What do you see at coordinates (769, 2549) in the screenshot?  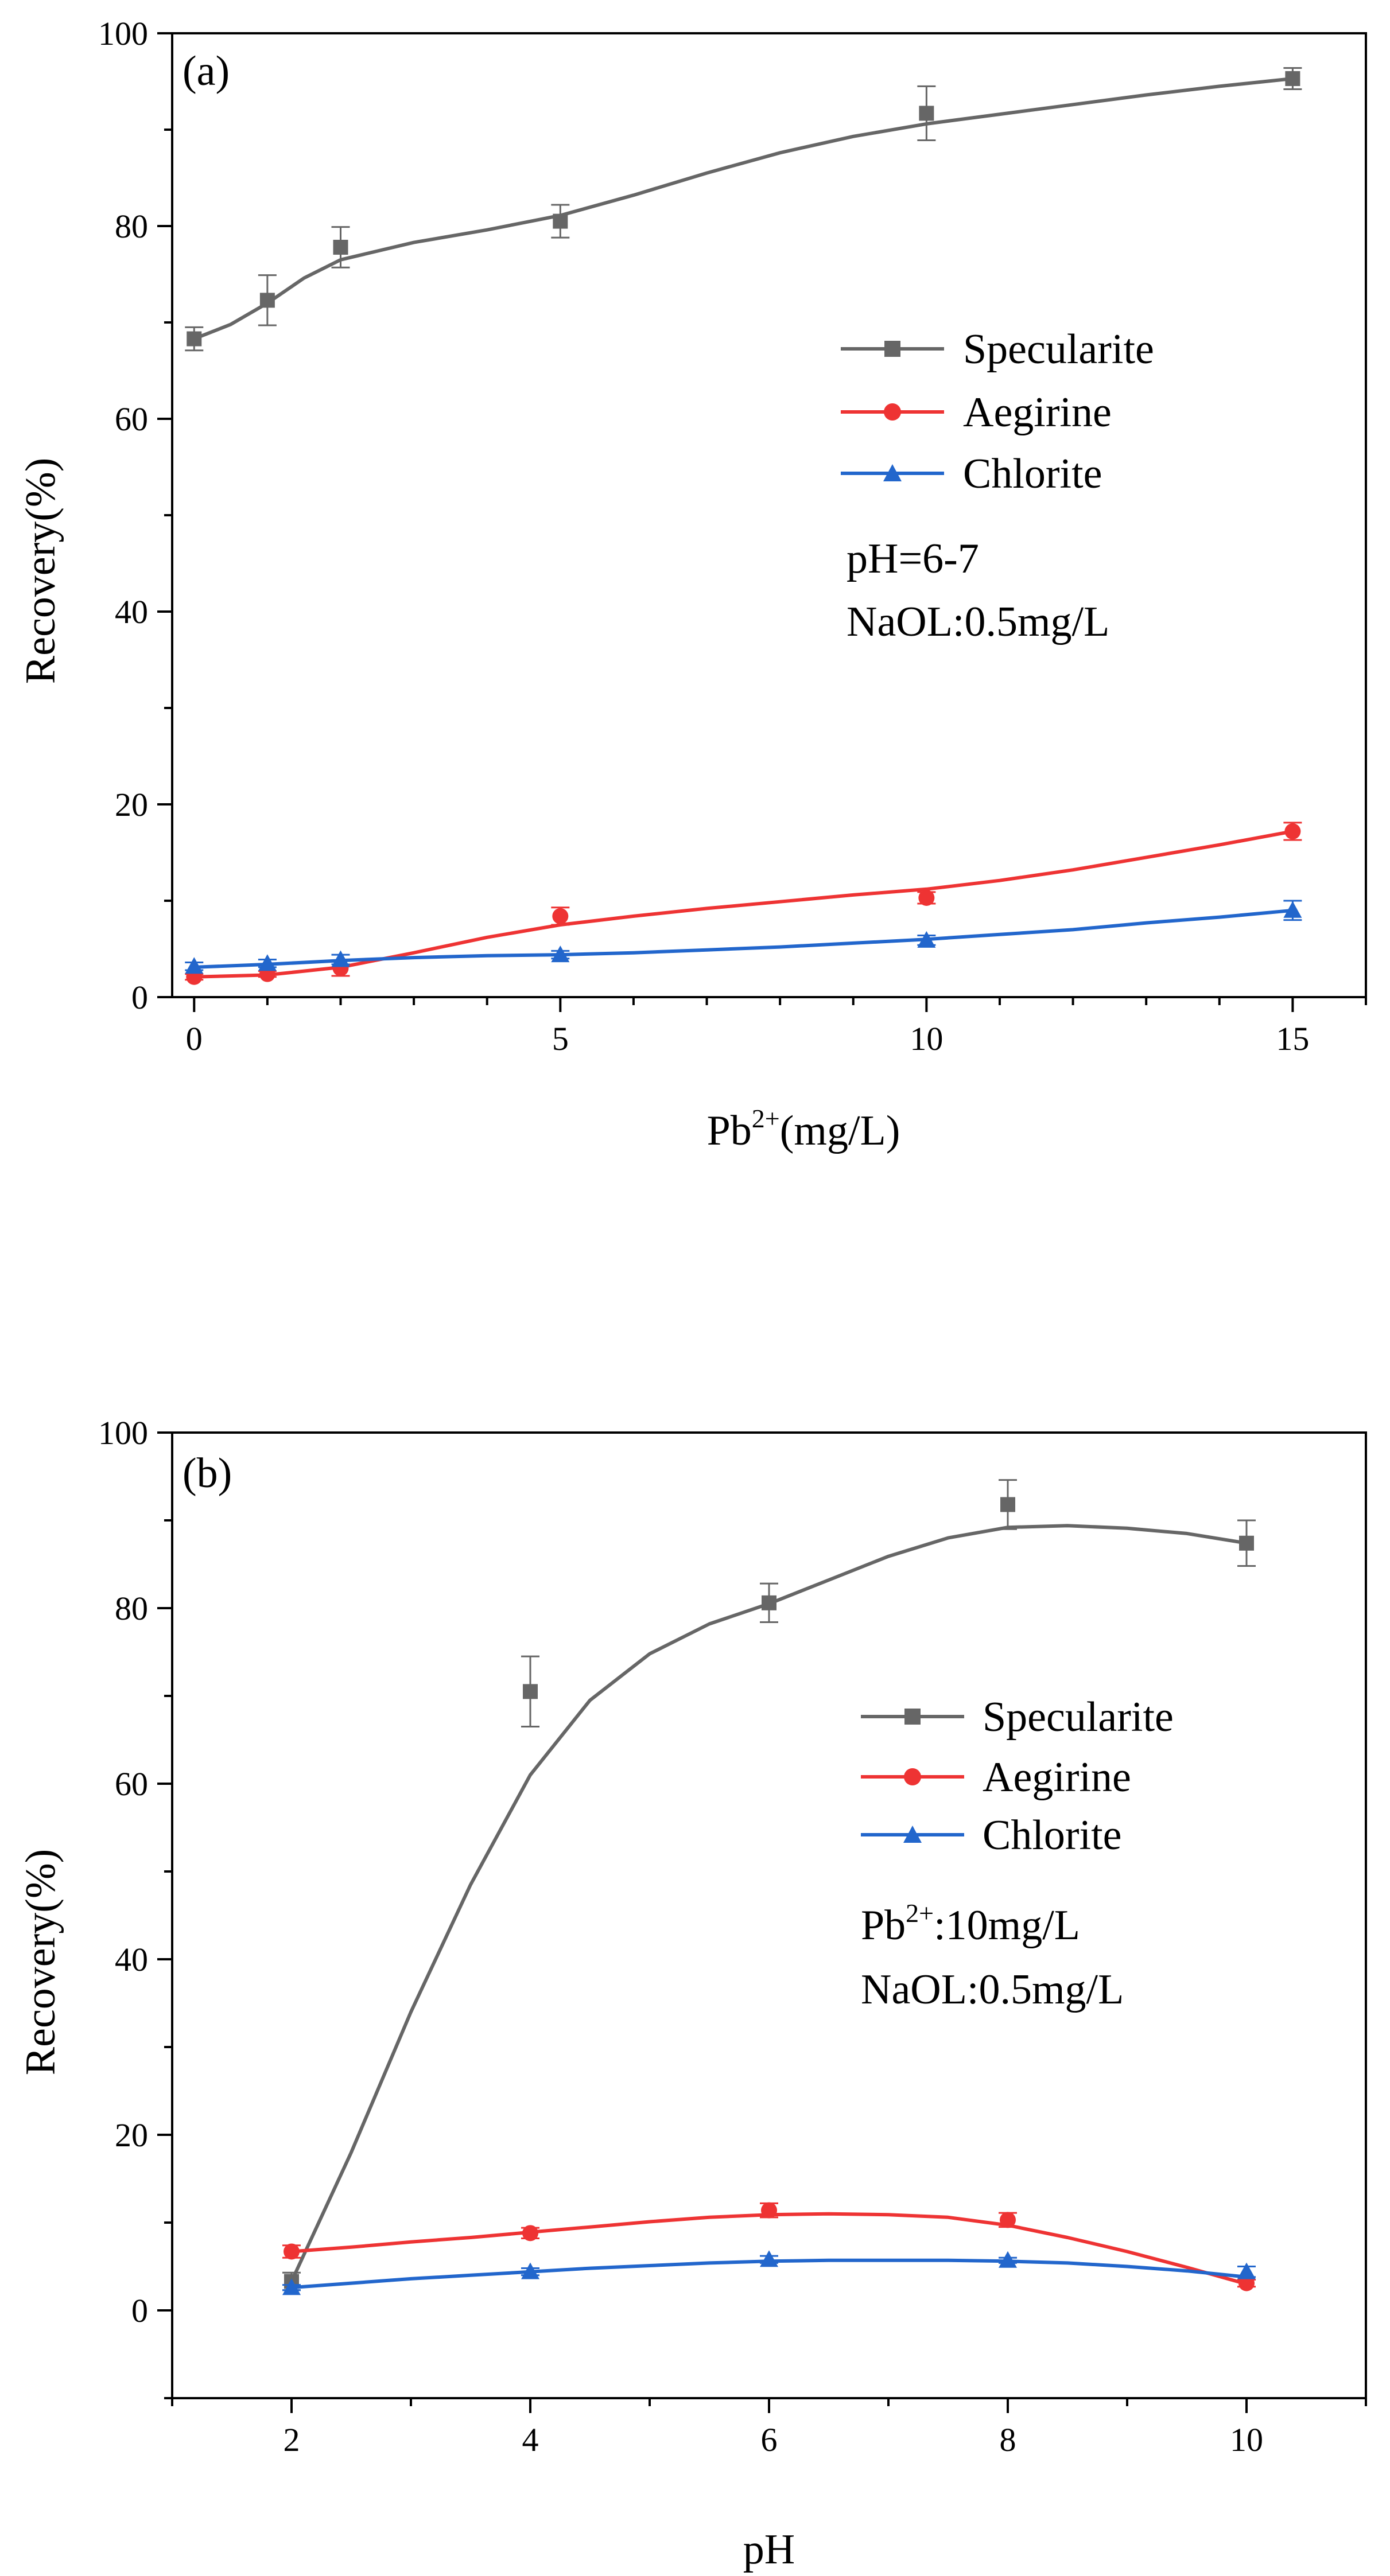 I see `panel-b-x-axis-title: pH` at bounding box center [769, 2549].